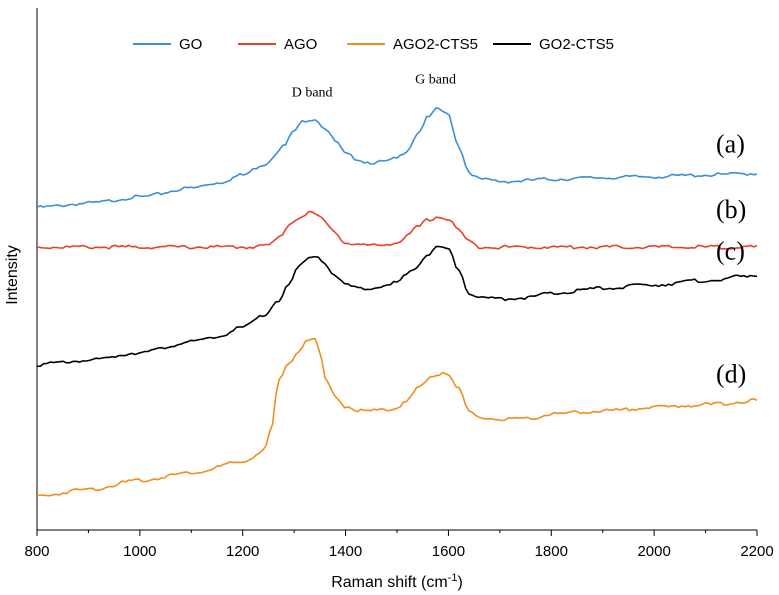  Describe the element at coordinates (653, 551) in the screenshot. I see `x-tick-label: 2000` at that location.